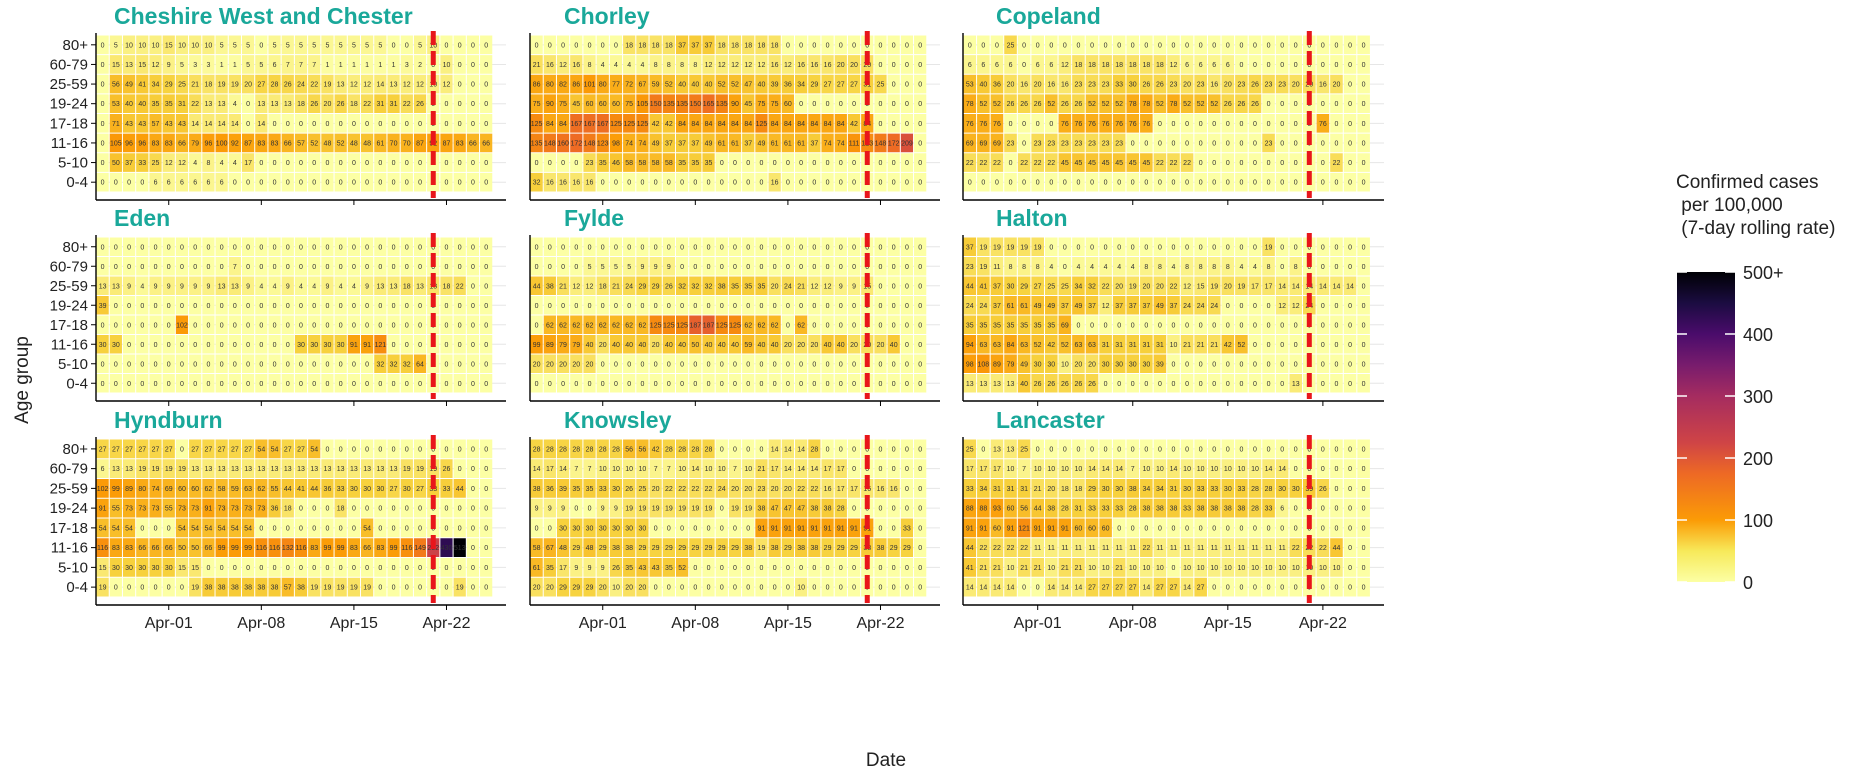 The image size is (1872, 770). I want to click on cell-label: 75, so click(762, 104).